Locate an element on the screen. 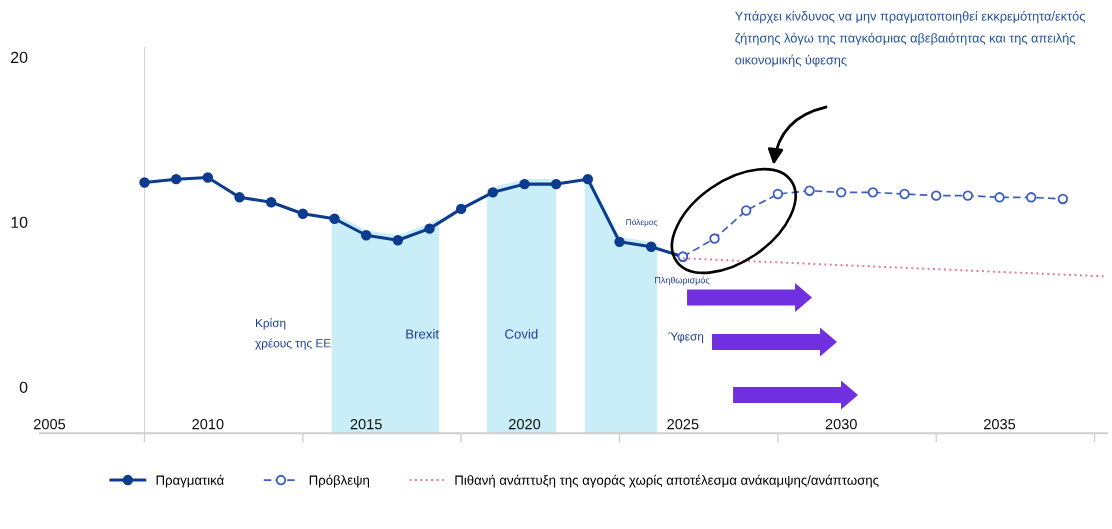  x-tick-label: 2010 is located at coordinates (208, 424).